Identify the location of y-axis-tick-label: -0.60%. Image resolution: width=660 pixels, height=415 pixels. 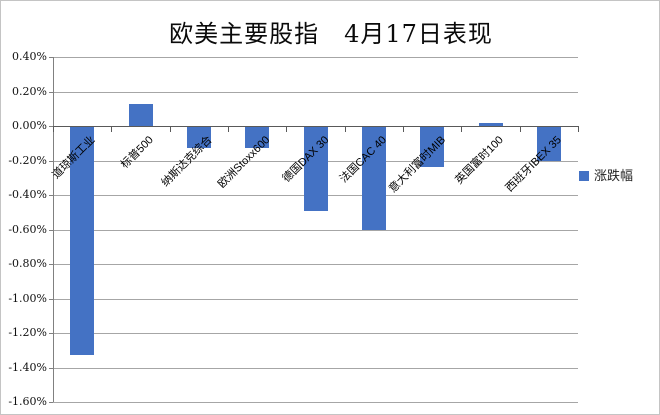
(27, 229).